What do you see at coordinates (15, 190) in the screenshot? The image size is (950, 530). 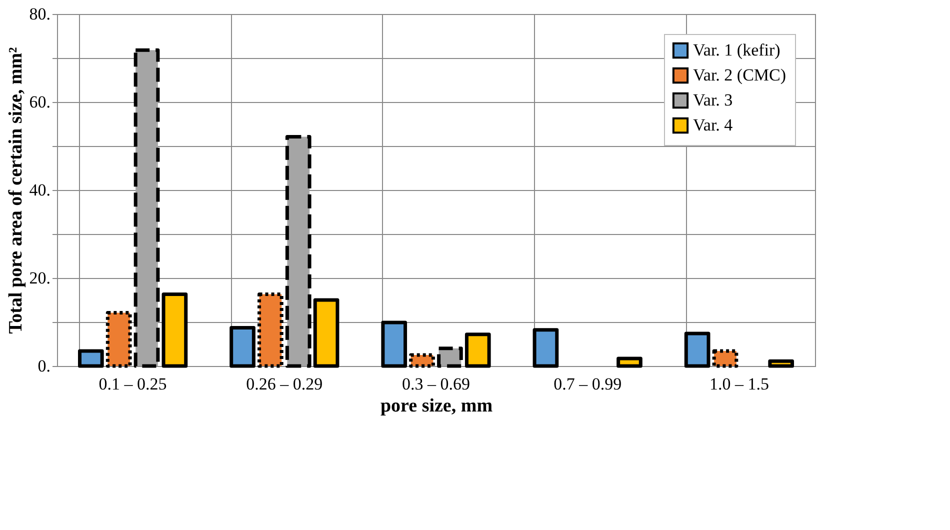 I see `y-axis-title: Total pore area of certain size, mm²` at bounding box center [15, 190].